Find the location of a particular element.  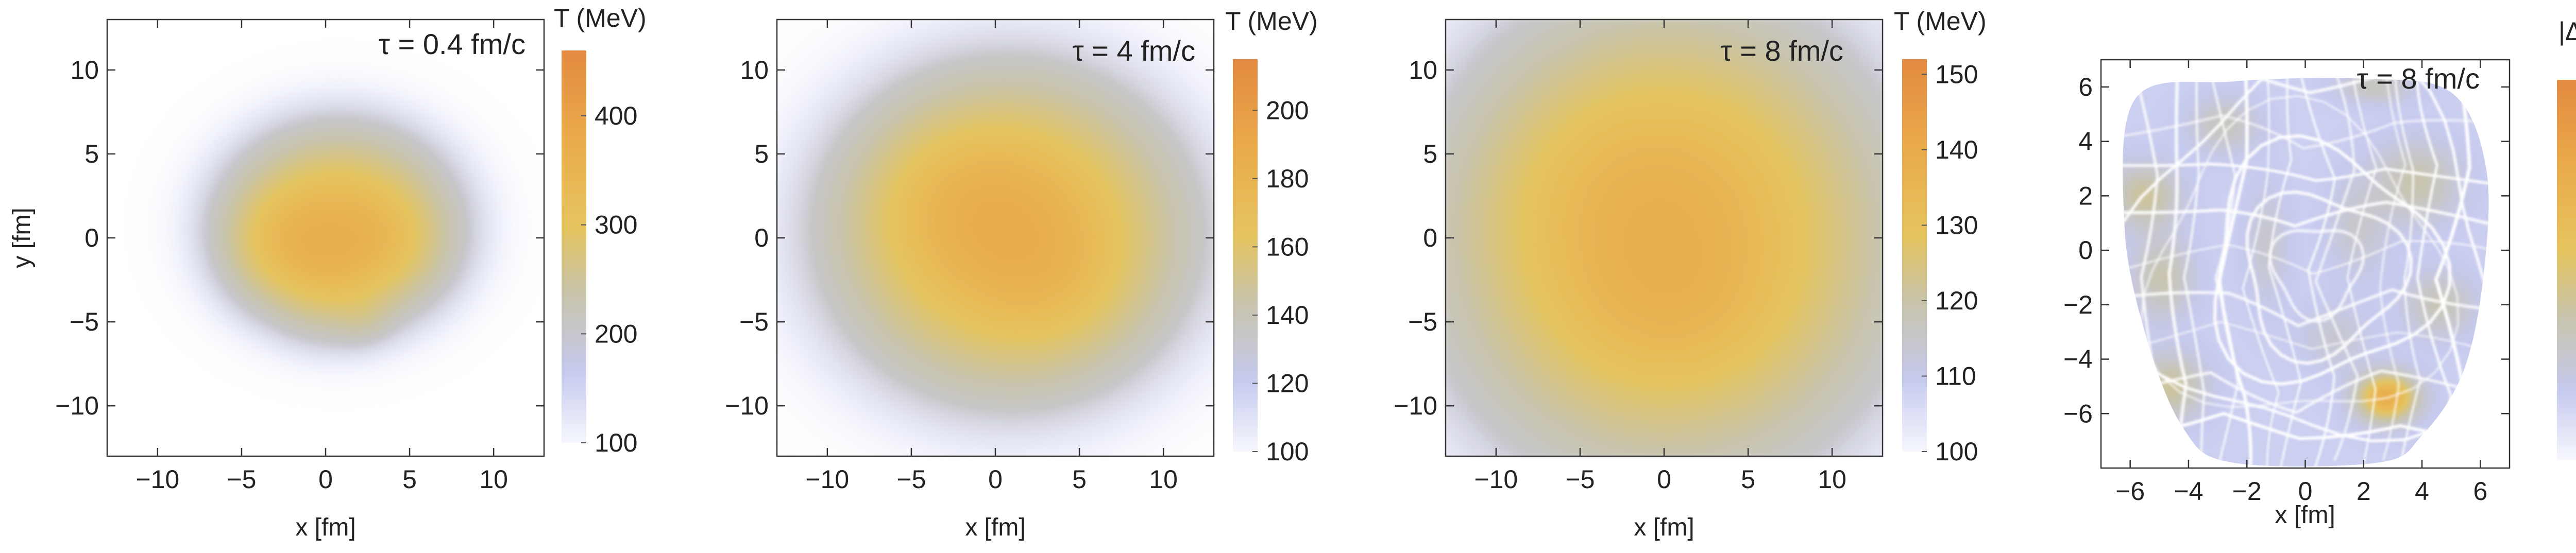

y-tick-label: −6 is located at coordinates (2078, 413).